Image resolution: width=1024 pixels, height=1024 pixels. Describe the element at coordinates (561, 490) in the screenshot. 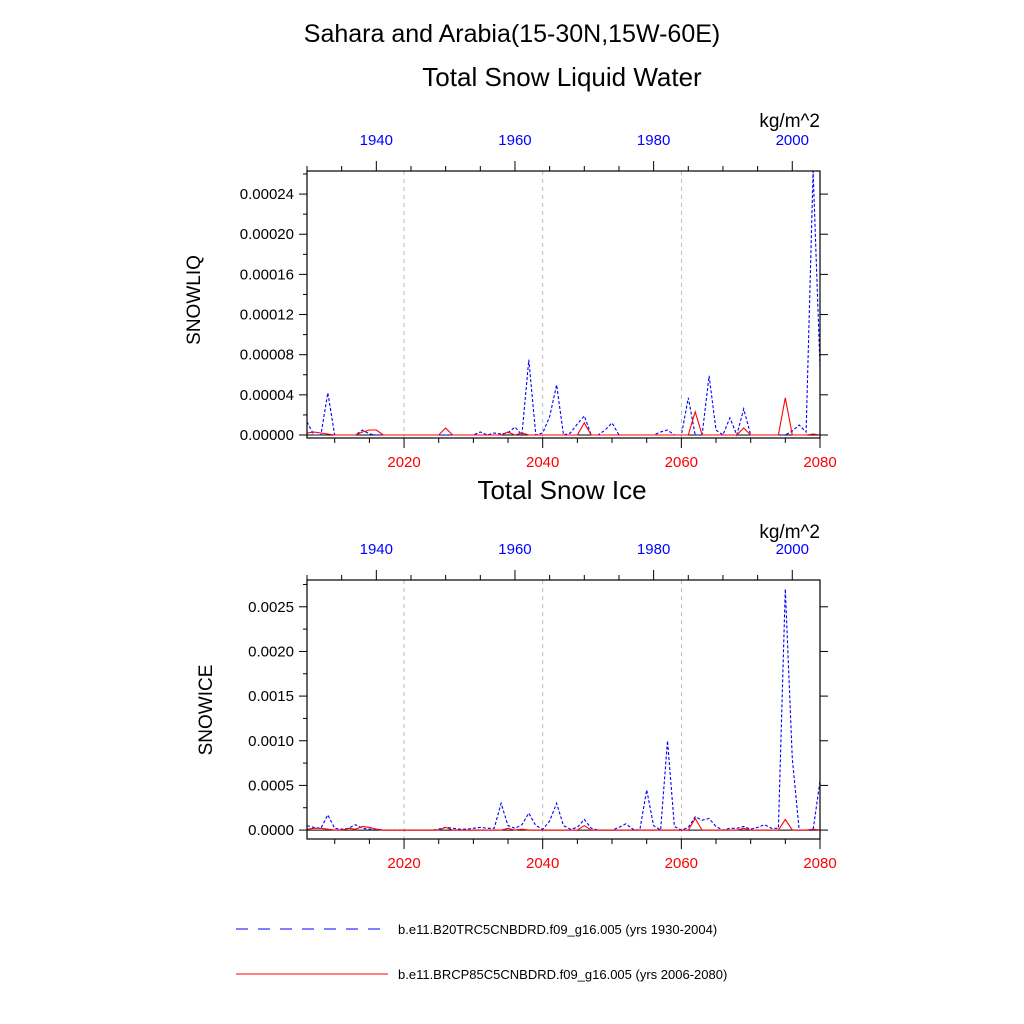

I see `chart-title: Total Snow Ice` at that location.